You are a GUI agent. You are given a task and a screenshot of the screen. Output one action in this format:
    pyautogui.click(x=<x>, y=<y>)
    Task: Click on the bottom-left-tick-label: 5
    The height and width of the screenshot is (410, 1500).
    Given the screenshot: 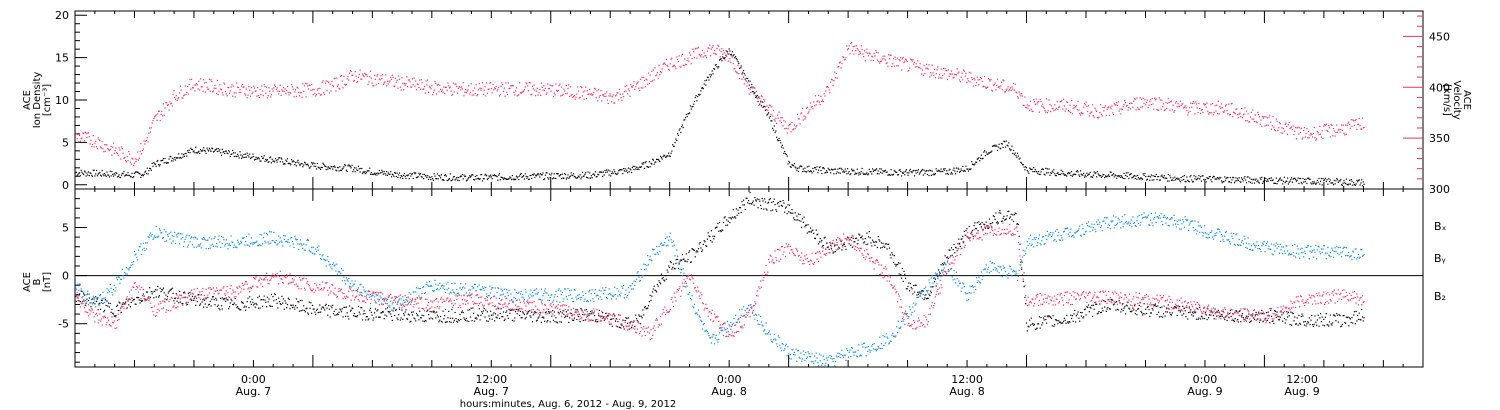 What is the action you would take?
    pyautogui.click(x=65, y=227)
    